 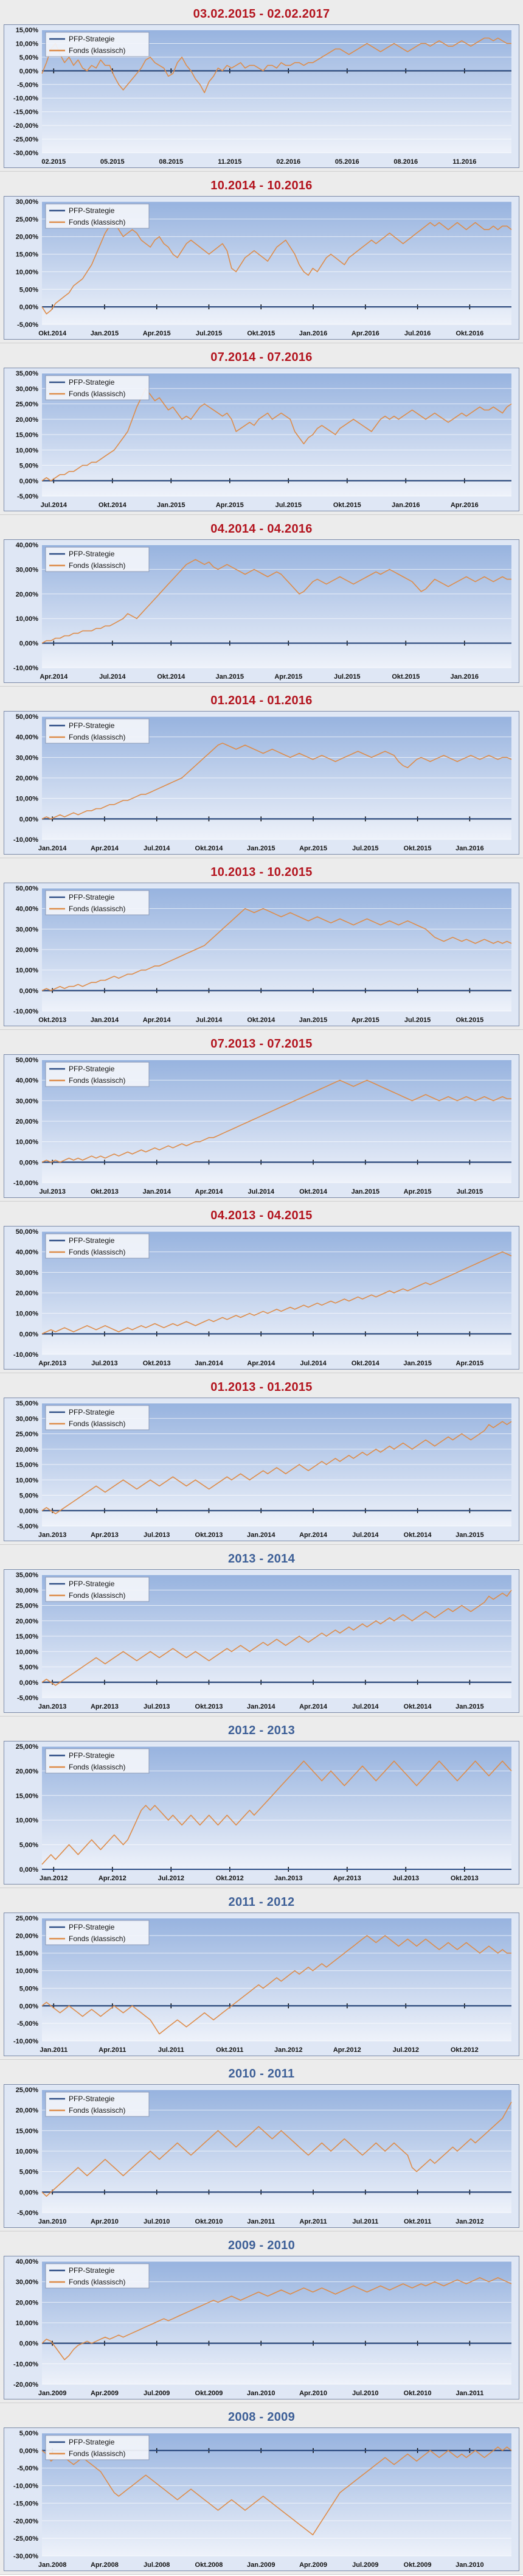 What do you see at coordinates (27, 1101) in the screenshot?
I see `y-tick-label: 30,00%` at bounding box center [27, 1101].